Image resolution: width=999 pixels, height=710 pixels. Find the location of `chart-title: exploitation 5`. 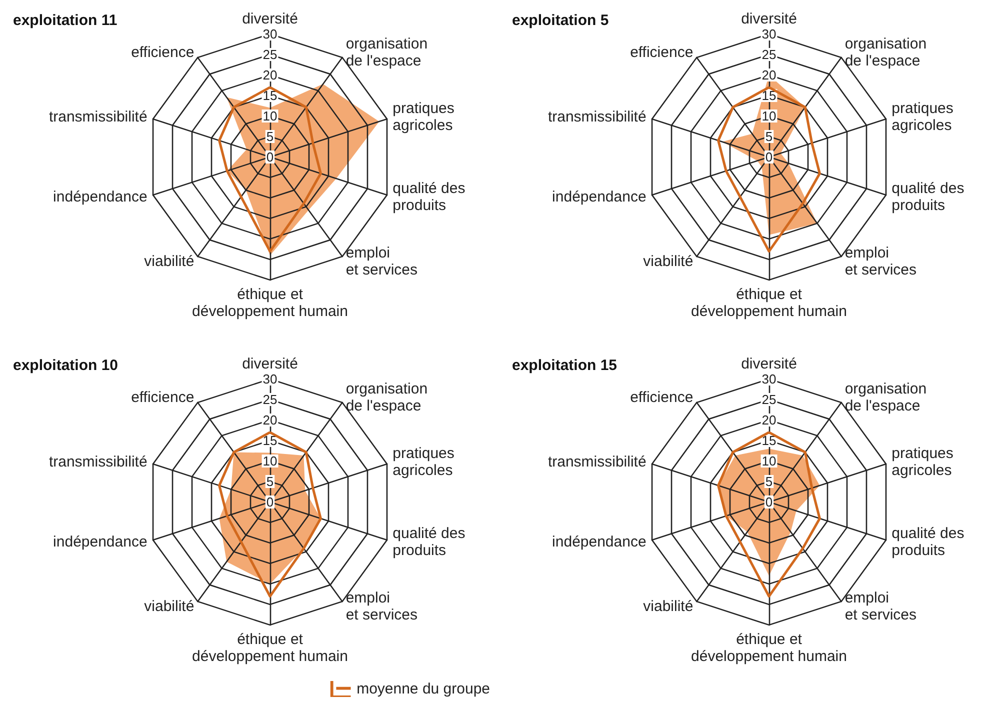

chart-title: exploitation 5 is located at coordinates (560, 20).